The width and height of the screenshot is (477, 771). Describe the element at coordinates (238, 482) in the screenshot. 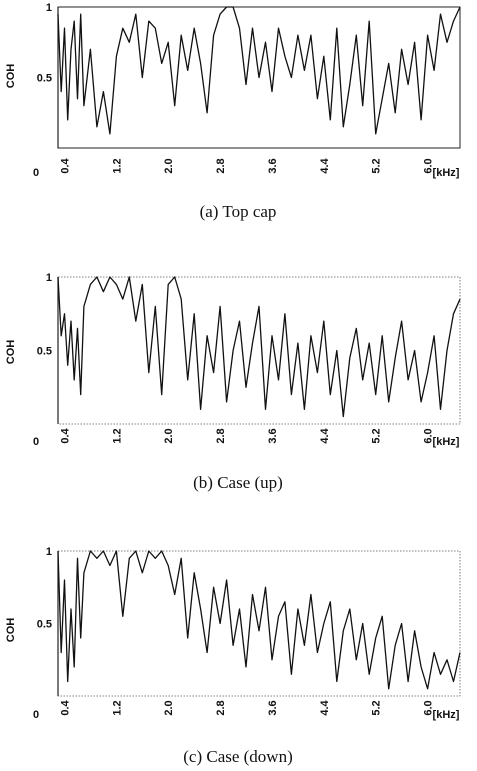

I see `panel-caption: (b) Case (up)` at that location.